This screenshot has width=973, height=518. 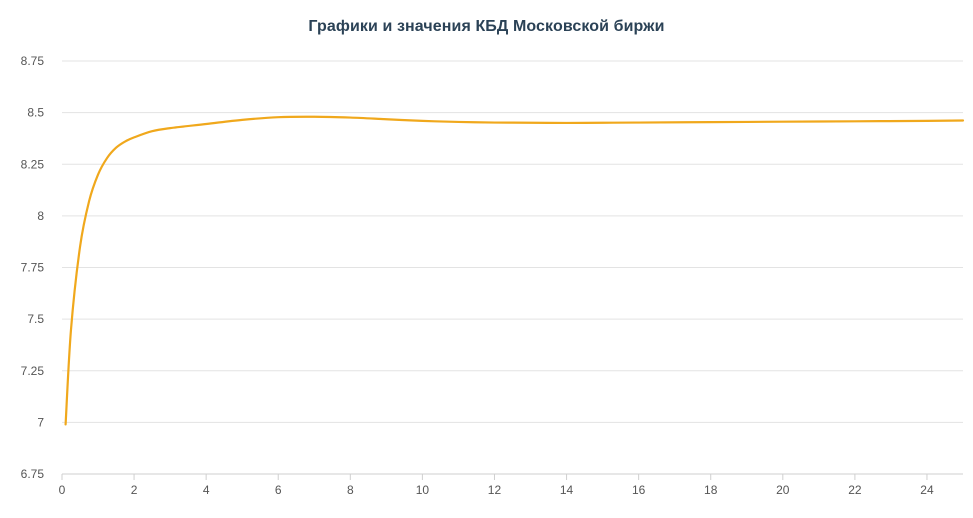 What do you see at coordinates (495, 490) in the screenshot?
I see `x-tick-label: 12` at bounding box center [495, 490].